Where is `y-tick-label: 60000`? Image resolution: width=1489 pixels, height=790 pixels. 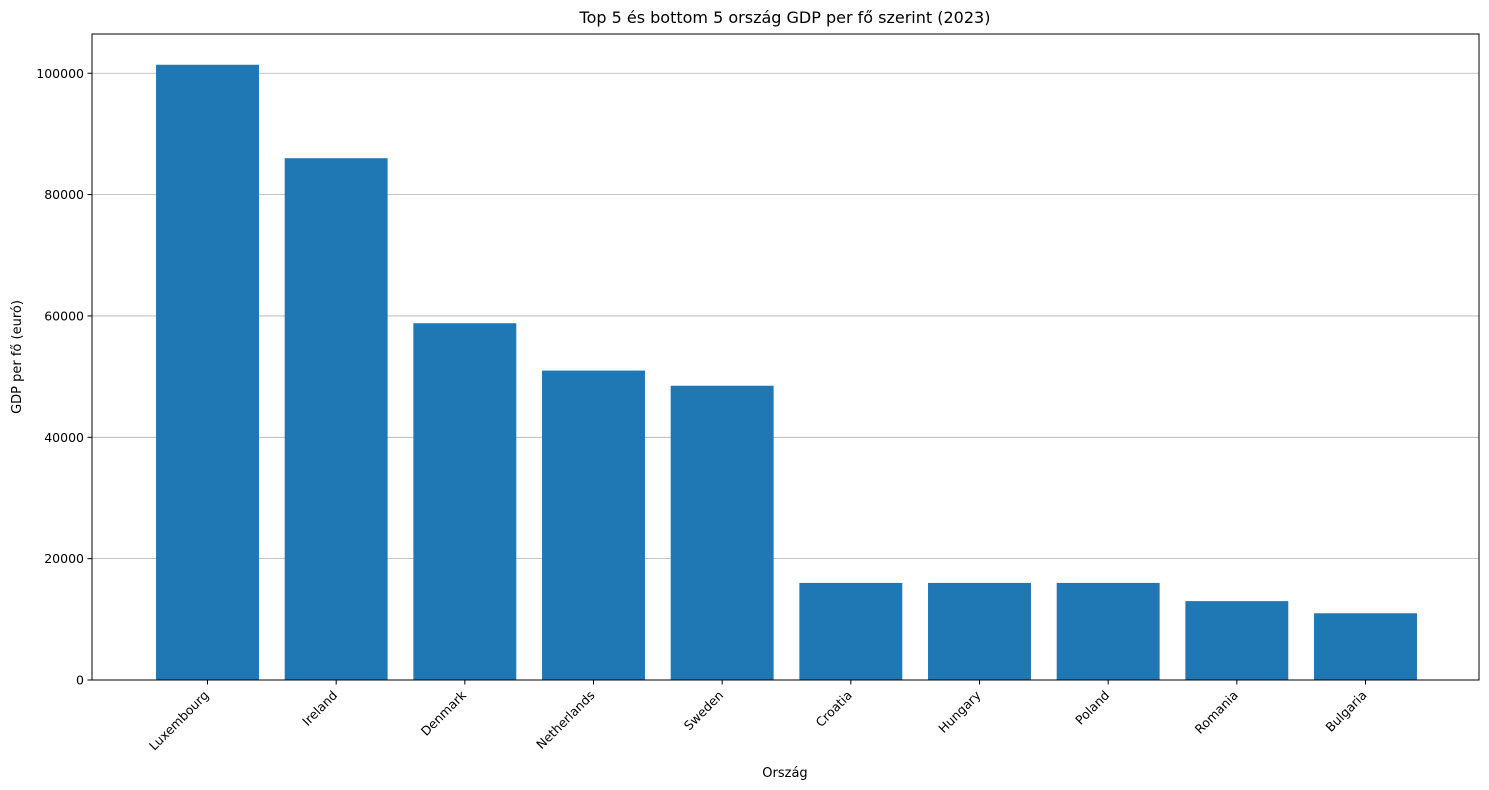
y-tick-label: 60000 is located at coordinates (64, 315).